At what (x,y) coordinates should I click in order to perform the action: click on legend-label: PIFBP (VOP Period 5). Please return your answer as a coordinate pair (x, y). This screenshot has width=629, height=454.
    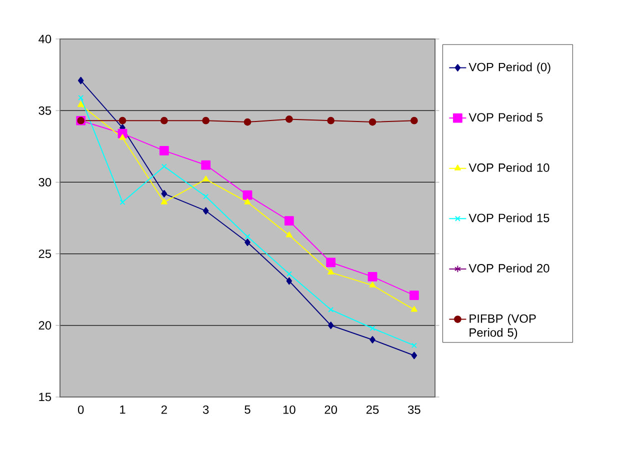
    Looking at the image, I should click on (503, 327).